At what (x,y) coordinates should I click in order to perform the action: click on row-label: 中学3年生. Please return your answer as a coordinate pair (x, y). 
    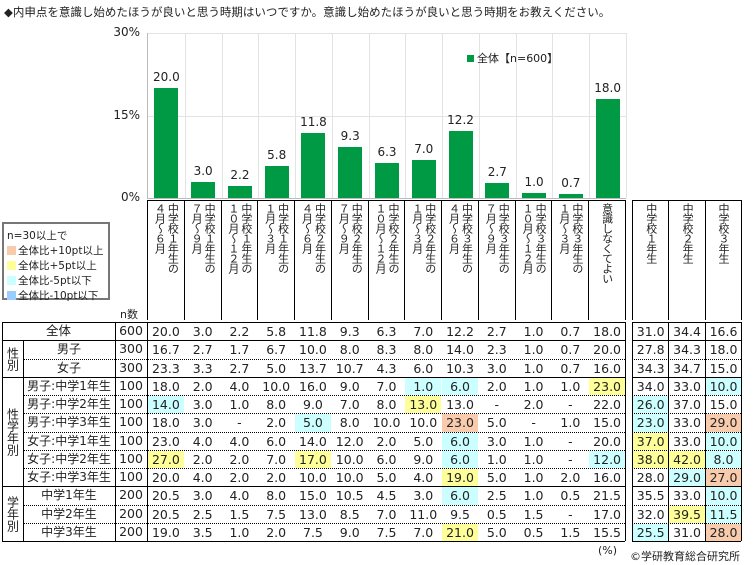
    Looking at the image, I should click on (69, 531).